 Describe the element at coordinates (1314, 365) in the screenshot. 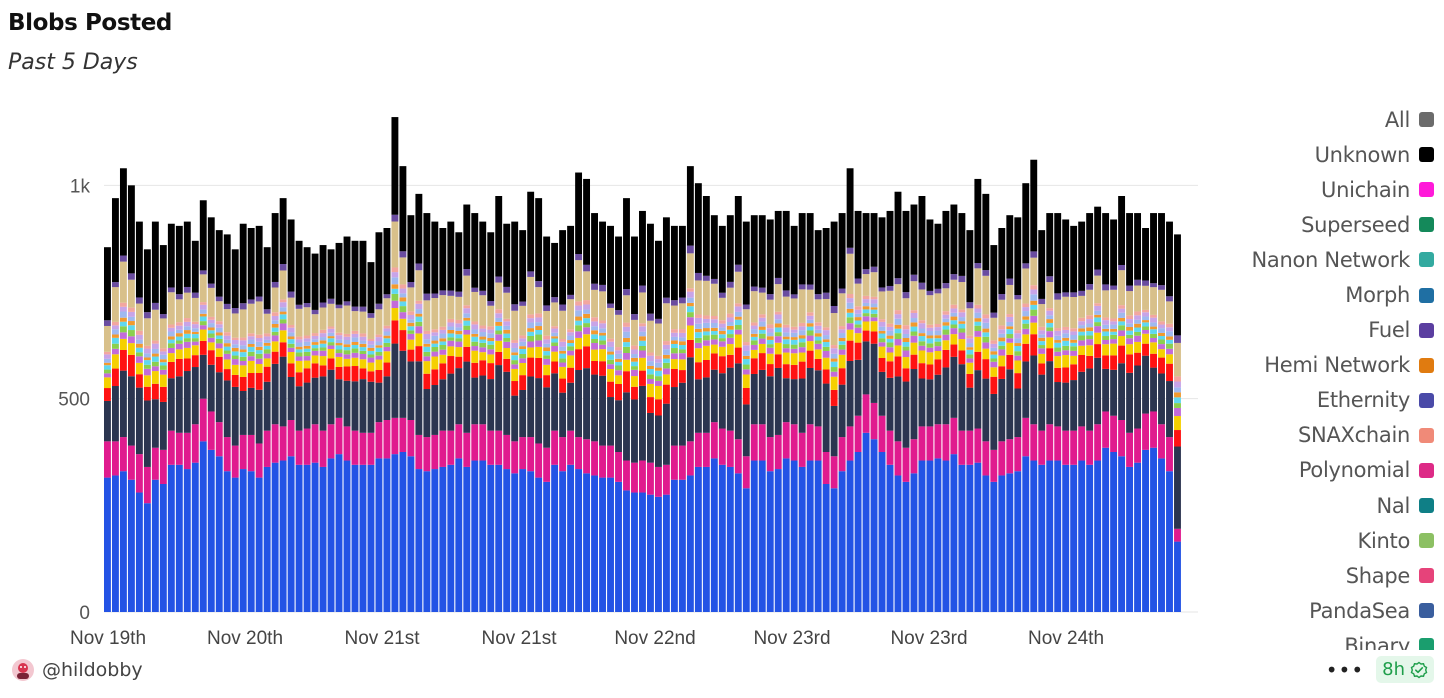

I see `legend-item: Hemi Network` at that location.